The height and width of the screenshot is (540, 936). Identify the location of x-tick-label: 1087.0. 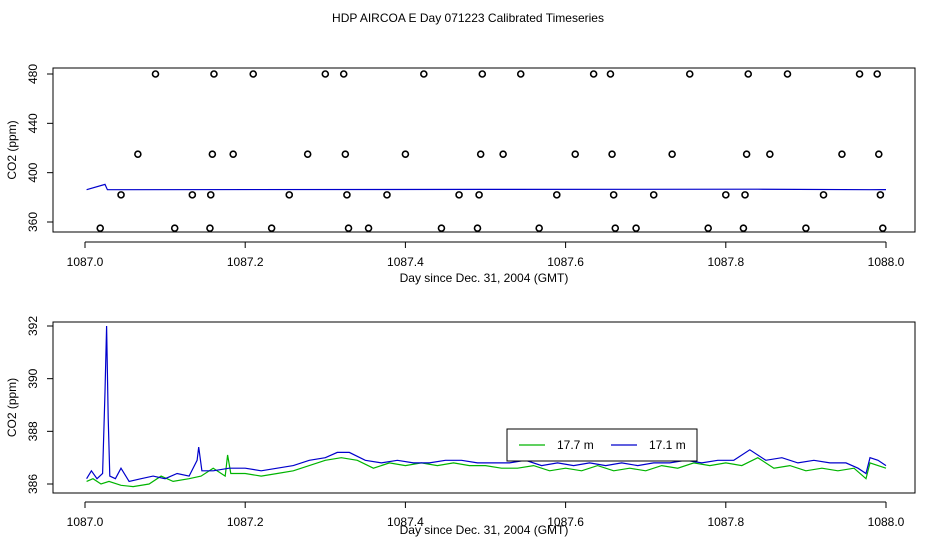
(85, 522).